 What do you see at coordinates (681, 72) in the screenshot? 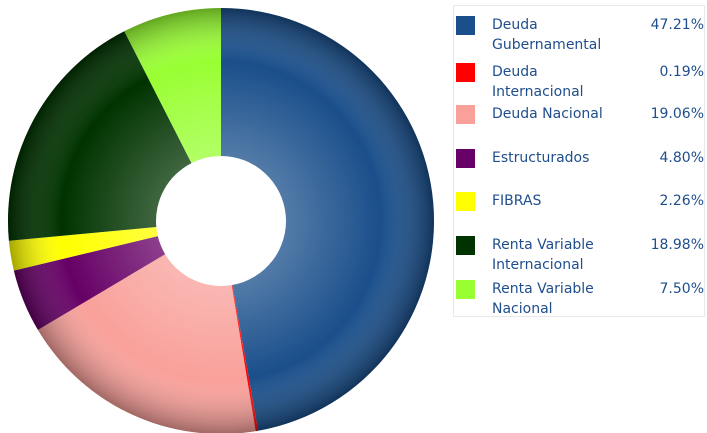
I see `legend-value: 0.19%` at bounding box center [681, 72].